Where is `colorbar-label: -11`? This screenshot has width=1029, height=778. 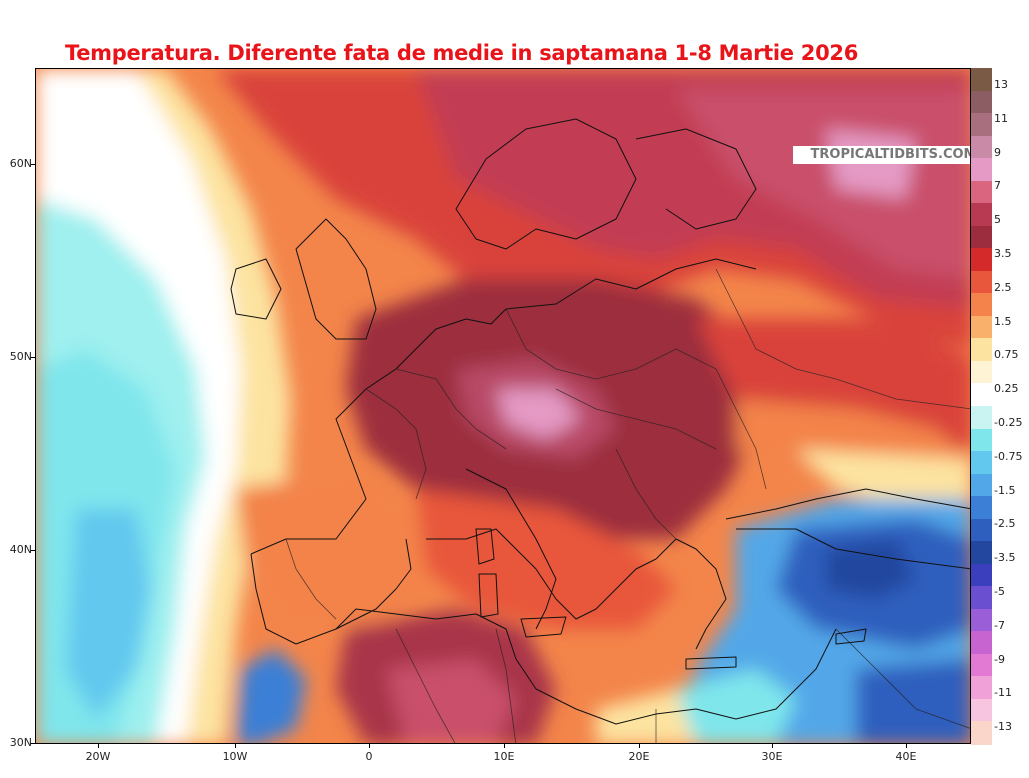
colorbar-label: -11 is located at coordinates (1003, 693).